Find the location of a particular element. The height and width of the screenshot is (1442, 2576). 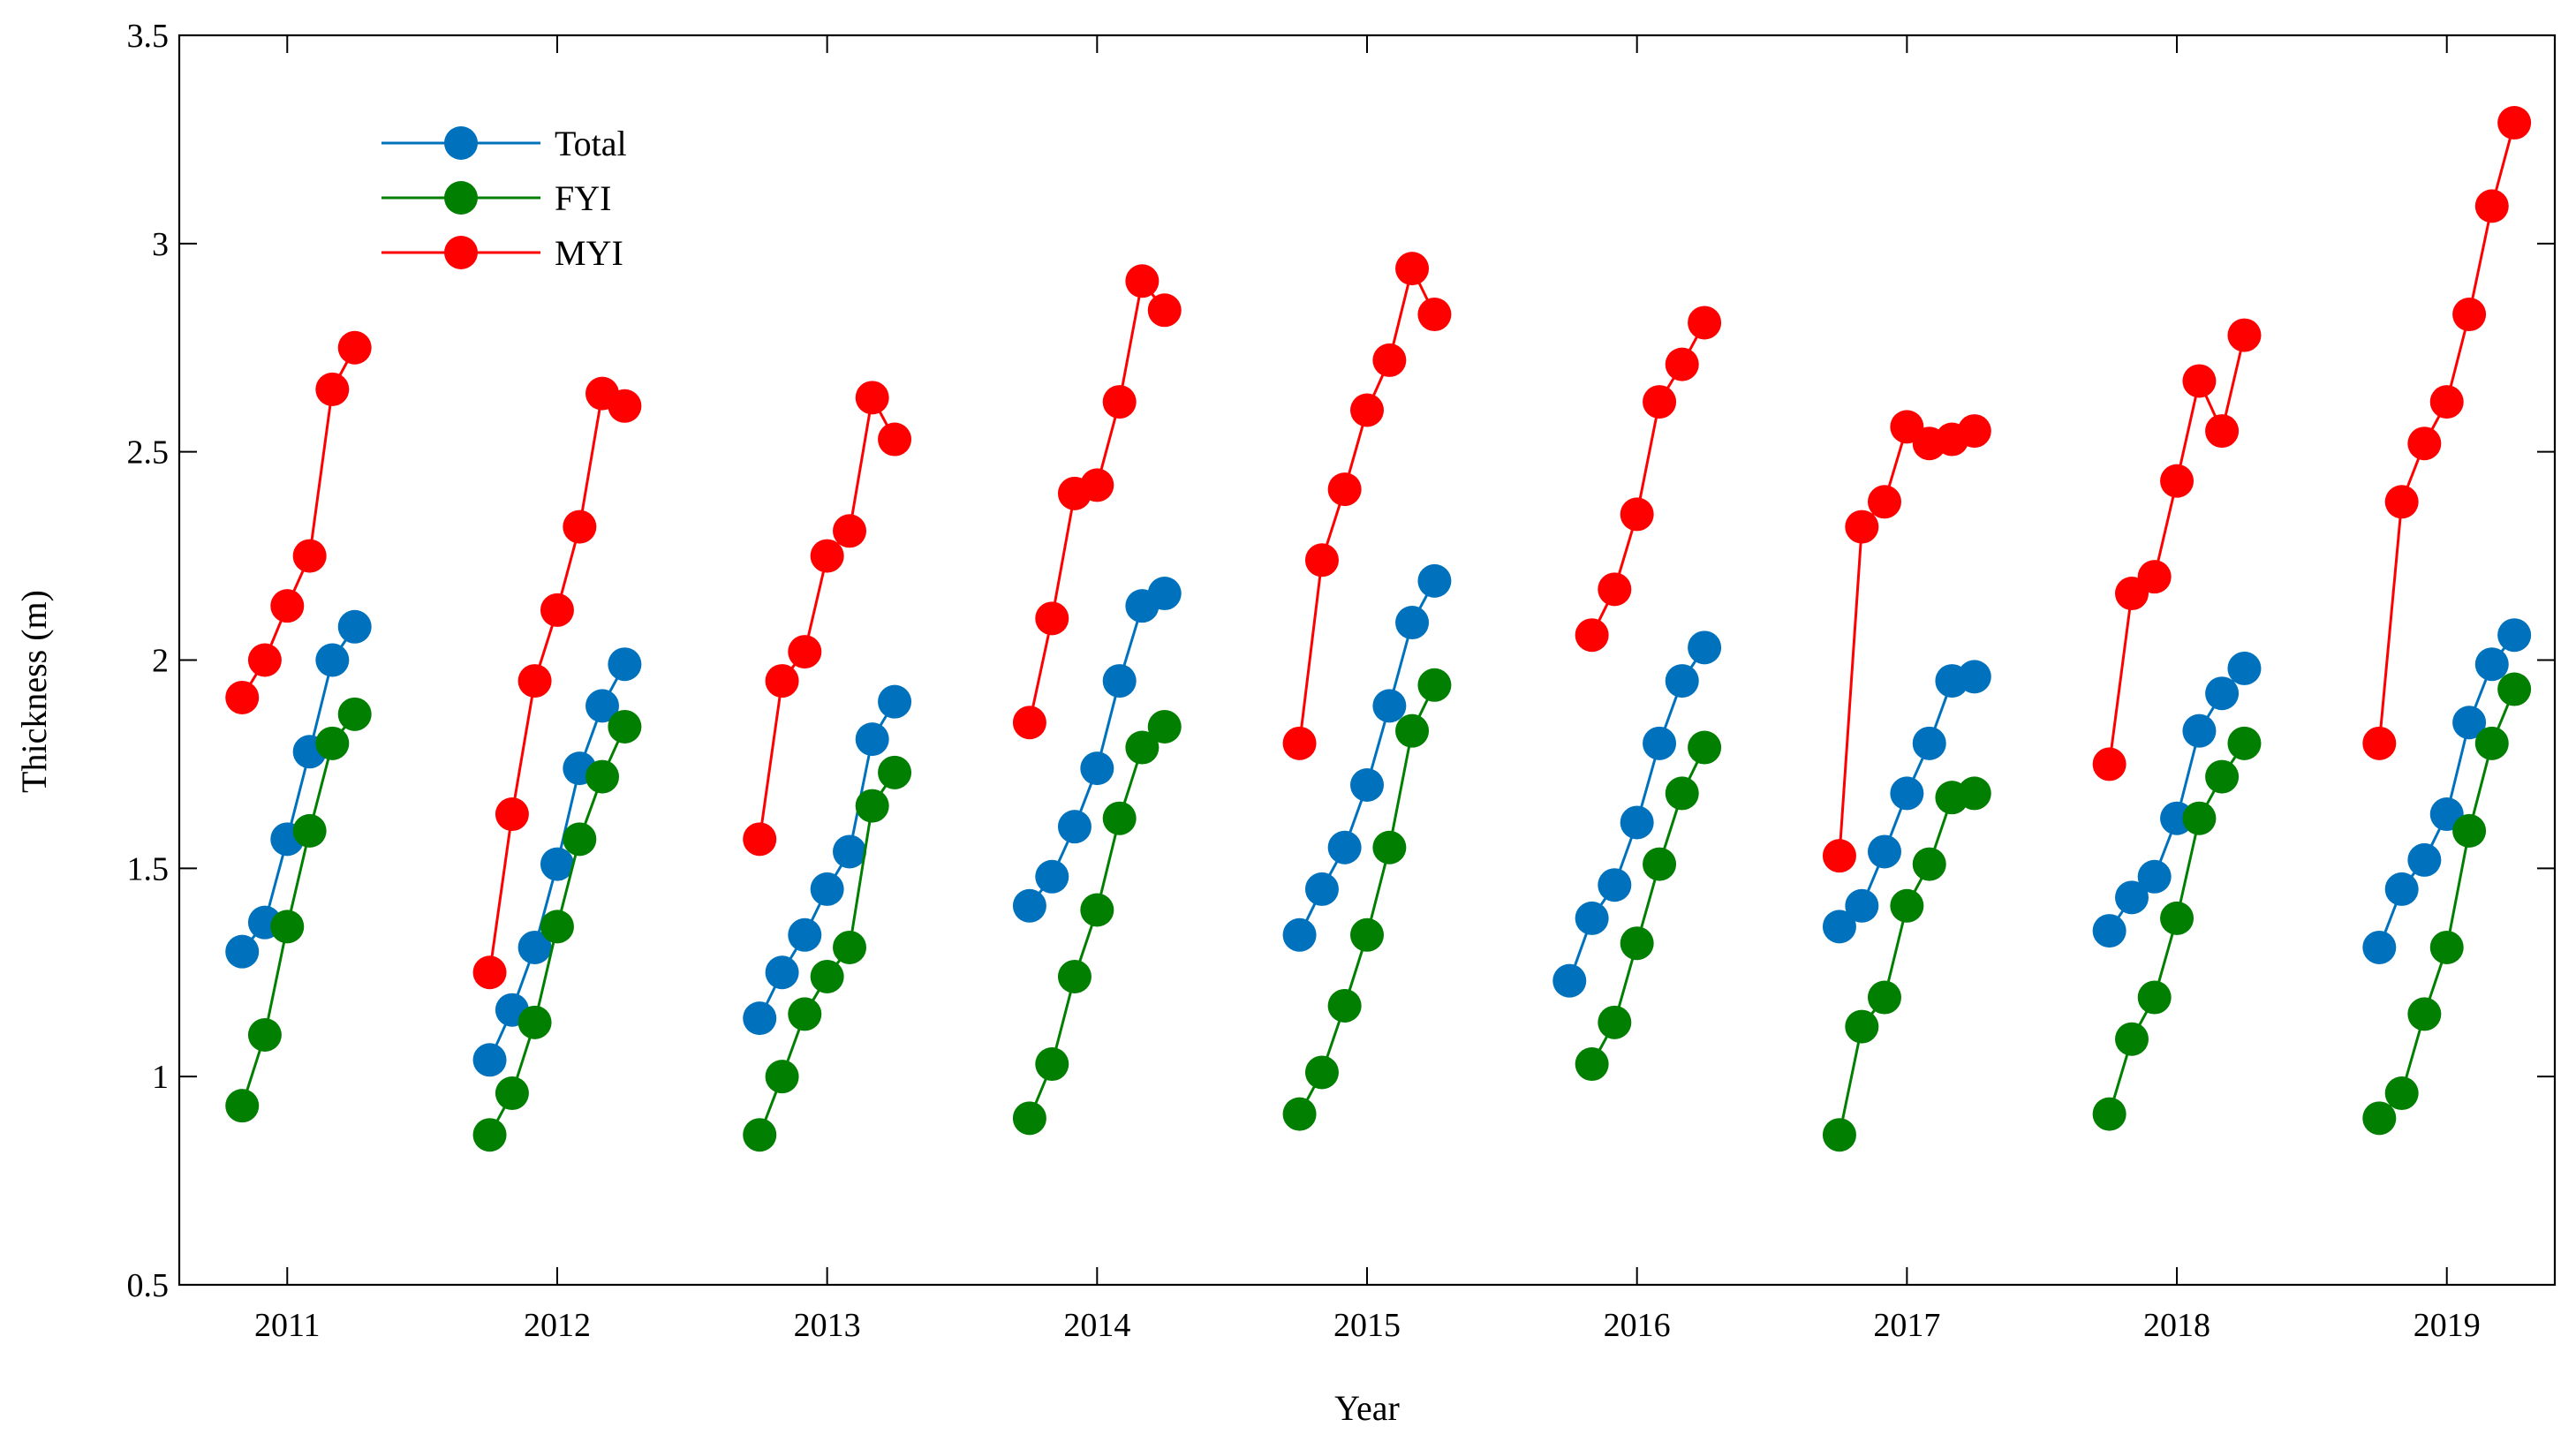

x-tick-label: 2017 is located at coordinates (1907, 1325).